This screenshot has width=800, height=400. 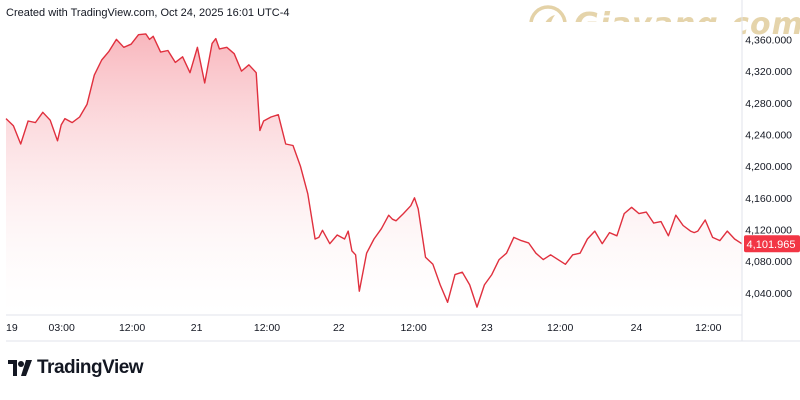 What do you see at coordinates (768, 294) in the screenshot?
I see `y-tick-label: 4,040.000` at bounding box center [768, 294].